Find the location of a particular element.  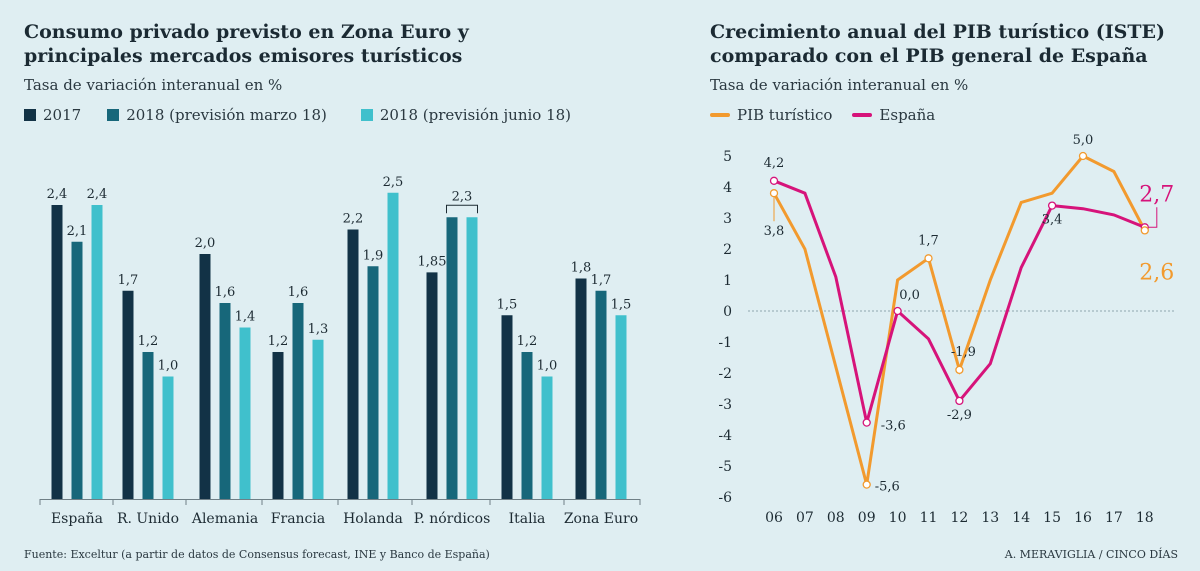

point-label: -3,6 is located at coordinates (893, 426).